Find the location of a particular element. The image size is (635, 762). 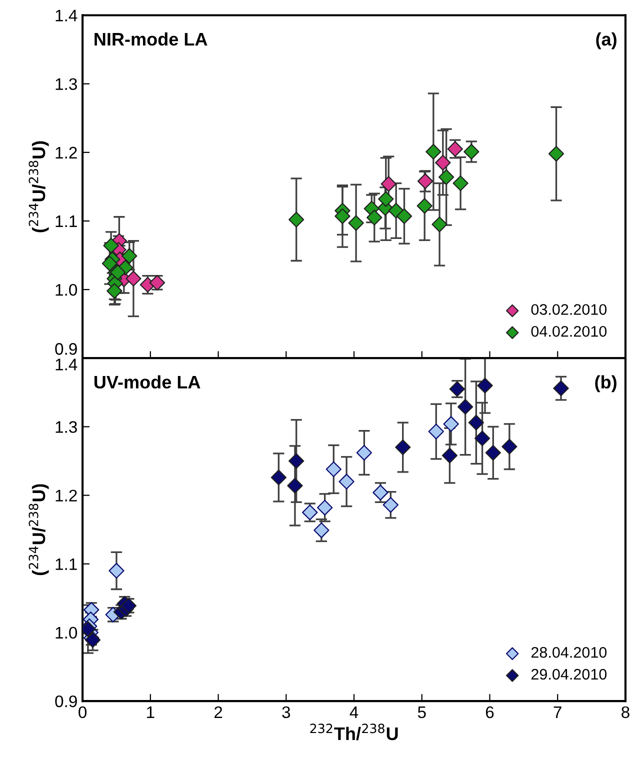

x-tick-label: 1 is located at coordinates (150, 712).